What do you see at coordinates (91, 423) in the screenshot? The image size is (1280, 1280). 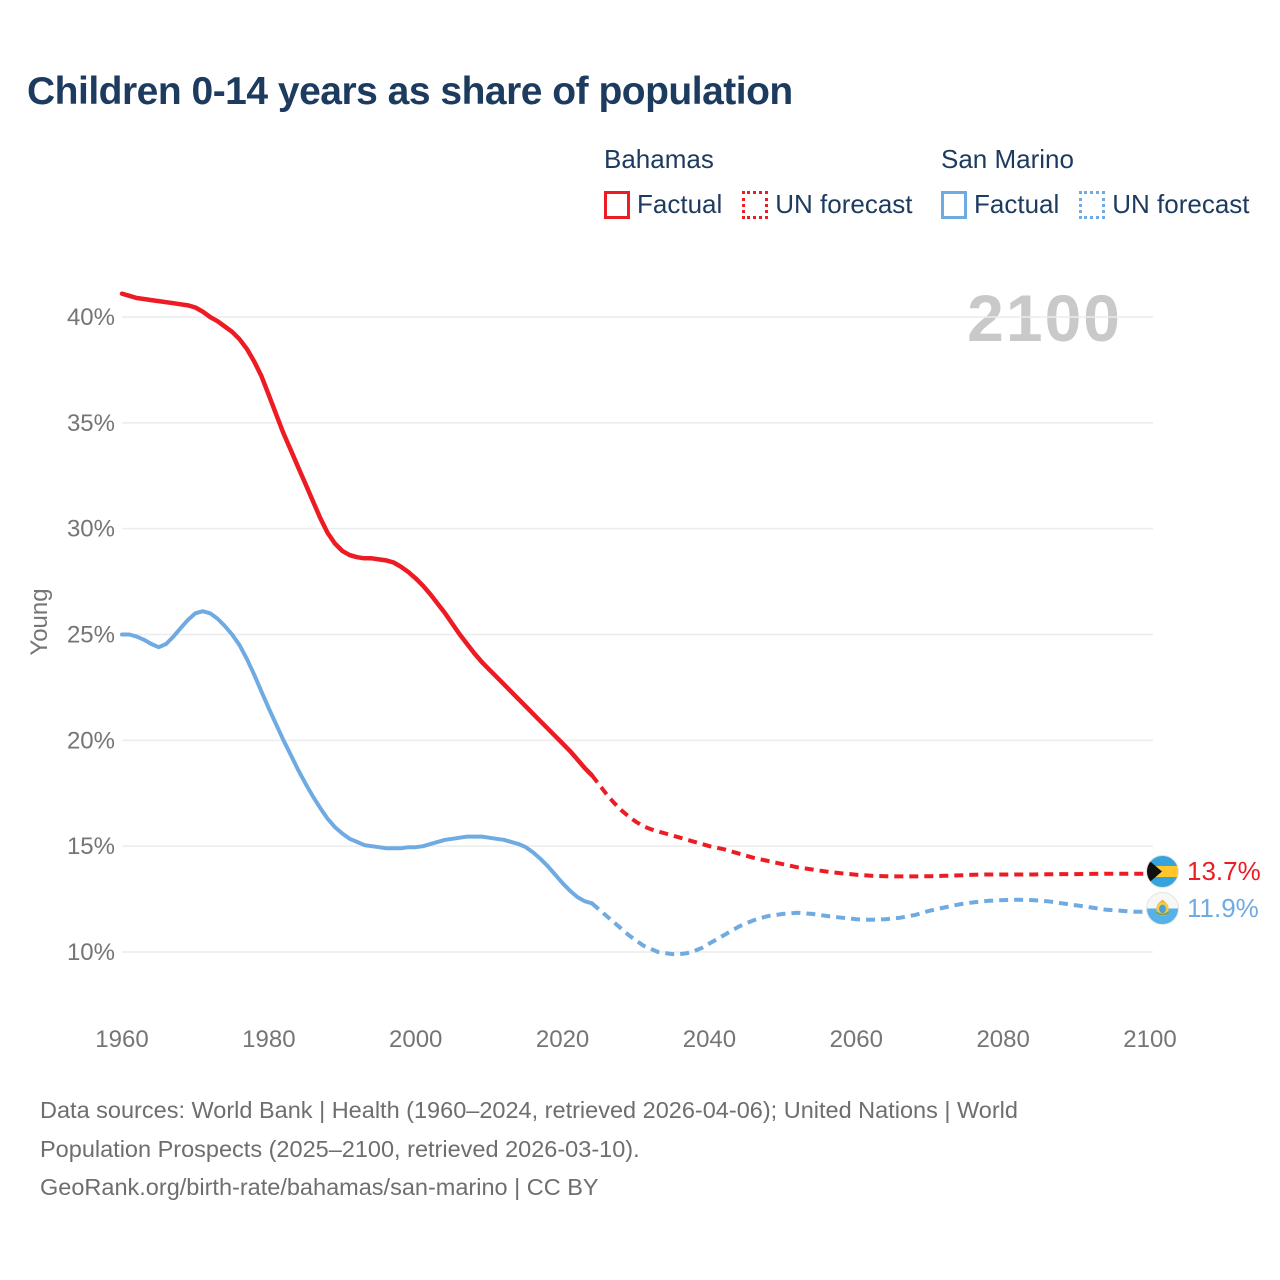 I see `y-tick-label-35%: 35%` at bounding box center [91, 423].